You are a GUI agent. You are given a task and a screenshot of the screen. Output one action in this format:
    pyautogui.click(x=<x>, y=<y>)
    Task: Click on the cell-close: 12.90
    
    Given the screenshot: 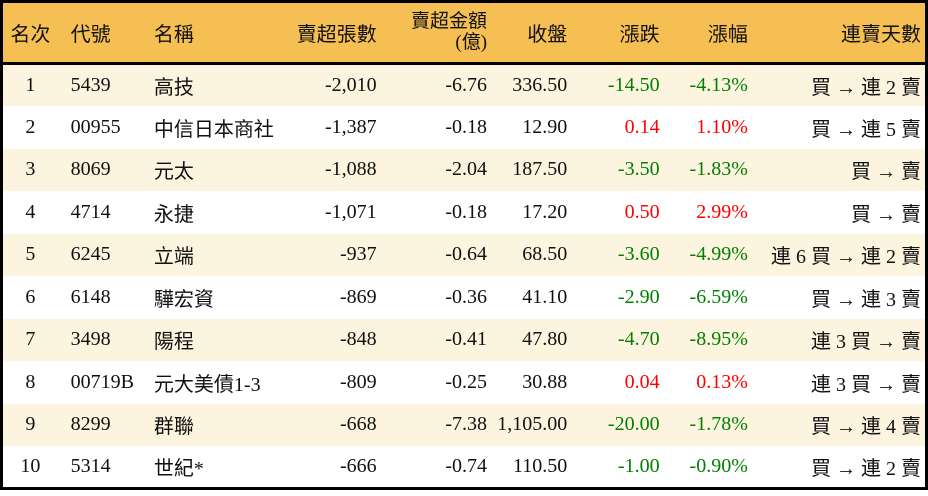 What is the action you would take?
    pyautogui.click(x=531, y=127)
    